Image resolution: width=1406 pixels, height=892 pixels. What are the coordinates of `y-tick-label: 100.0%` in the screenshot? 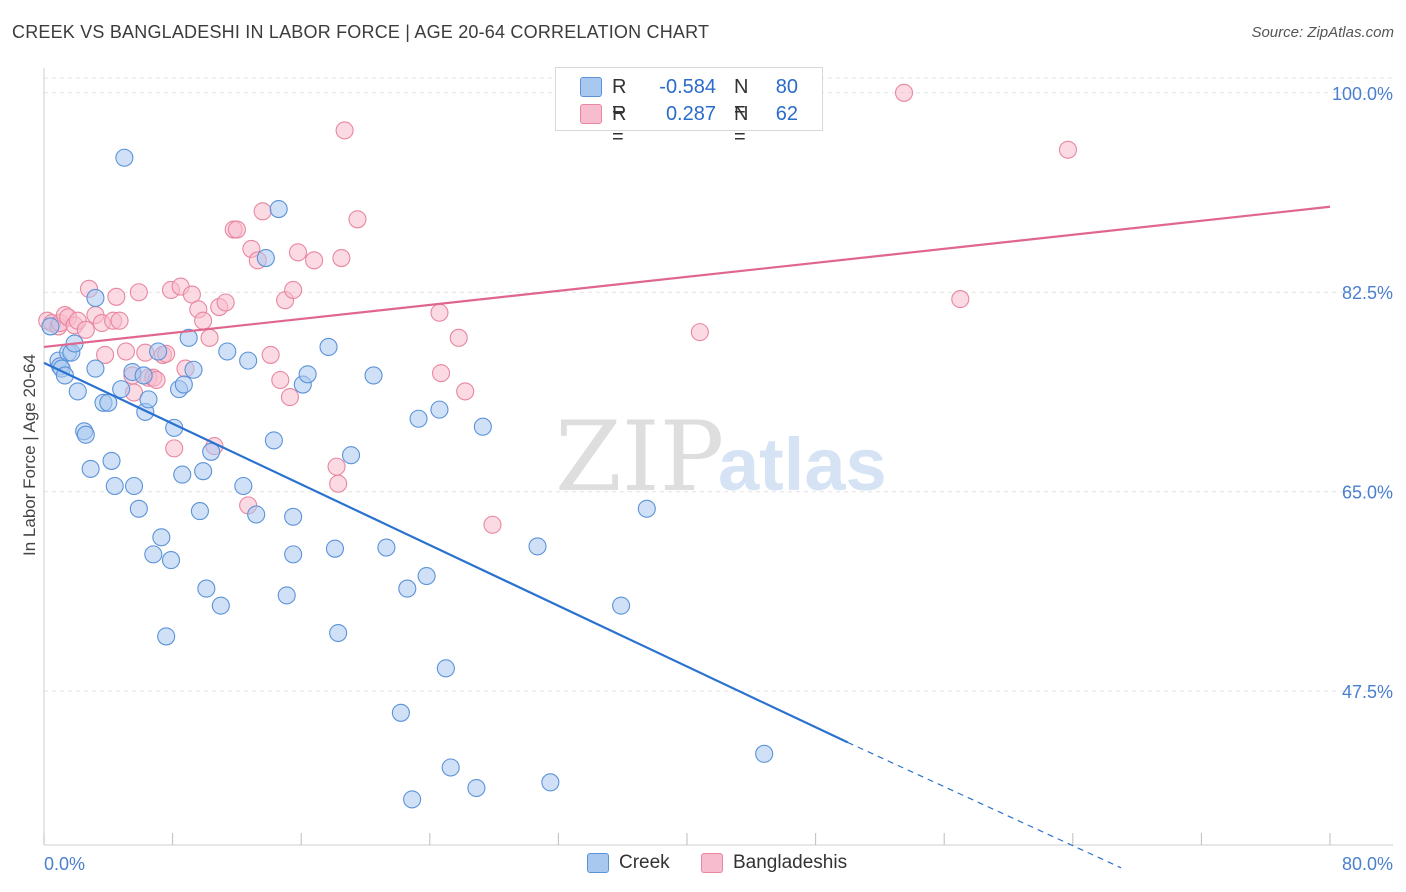 It's located at (1362, 94).